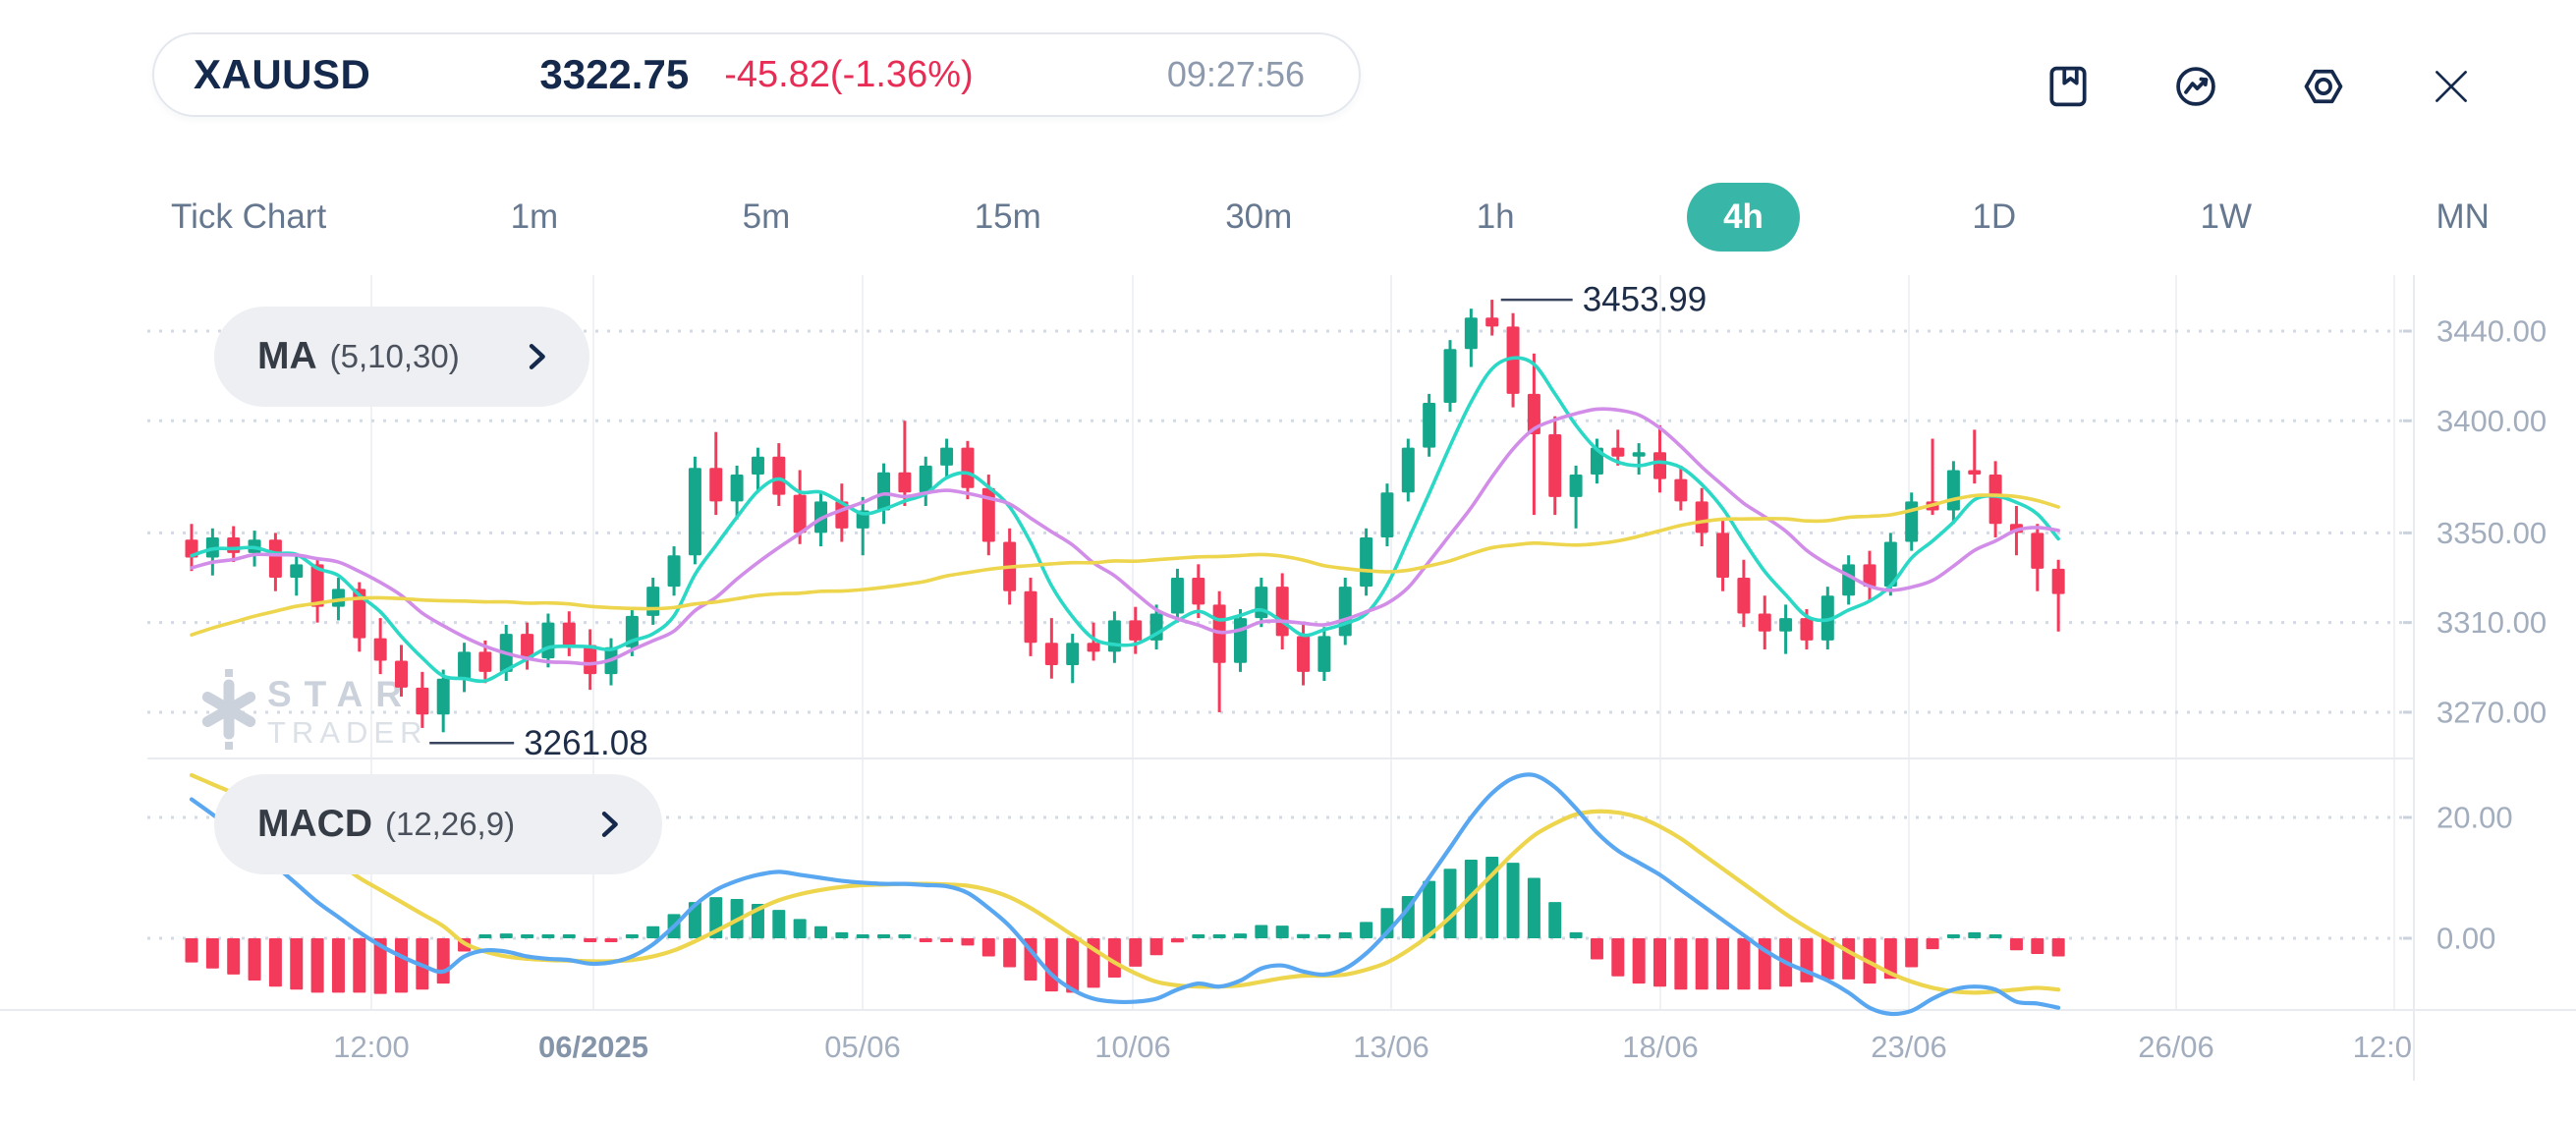 The width and height of the screenshot is (2576, 1122). Describe the element at coordinates (450, 824) in the screenshot. I see `macd-indicator-params: (12,26,9)` at that location.